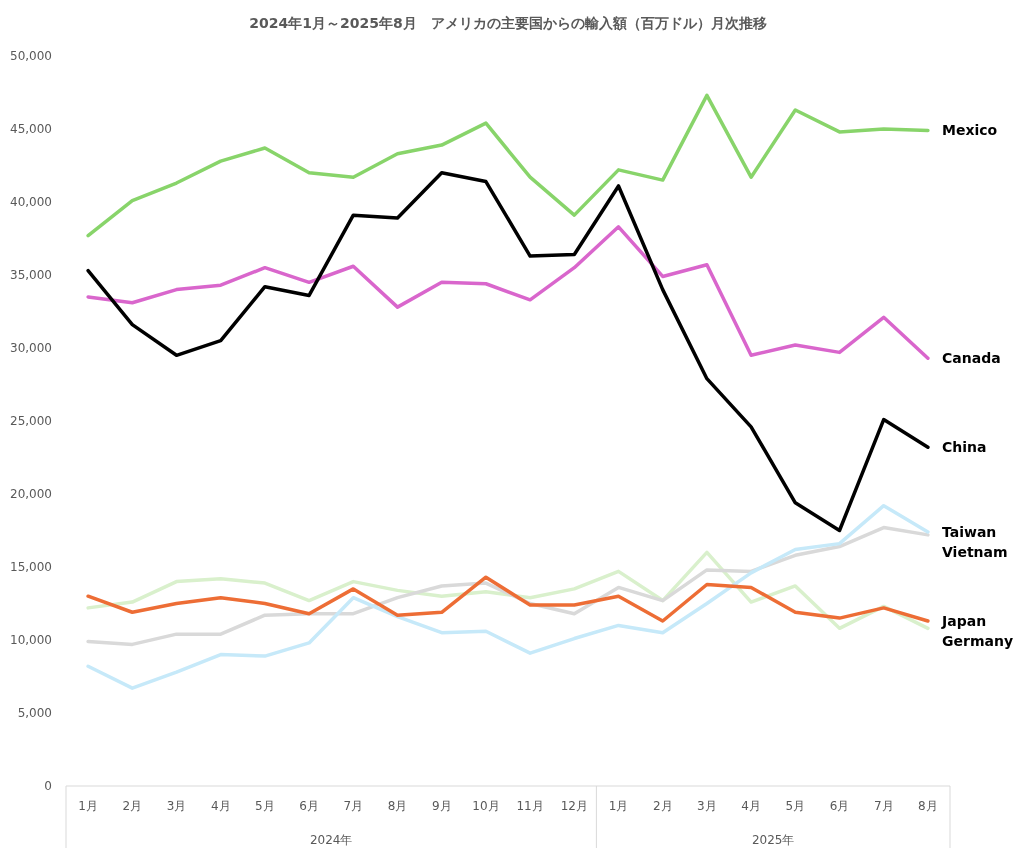 This screenshot has height=853, width=1024. I want to click on y-tick-label: 50,000, so click(31, 56).